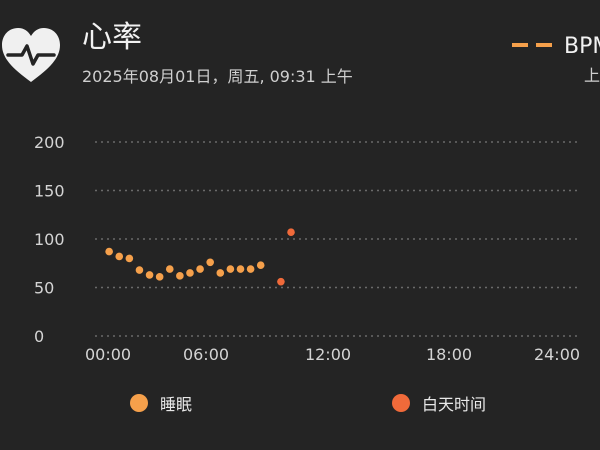  Describe the element at coordinates (592, 75) in the screenshot. I see `legend-ampm-label: 上` at that location.